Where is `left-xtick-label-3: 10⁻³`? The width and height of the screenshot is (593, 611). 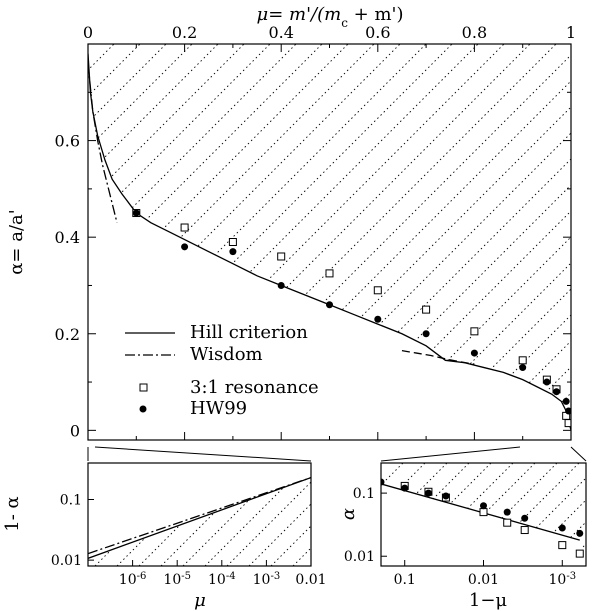
left-xtick-label-3: 10⁻³ is located at coordinates (267, 580).